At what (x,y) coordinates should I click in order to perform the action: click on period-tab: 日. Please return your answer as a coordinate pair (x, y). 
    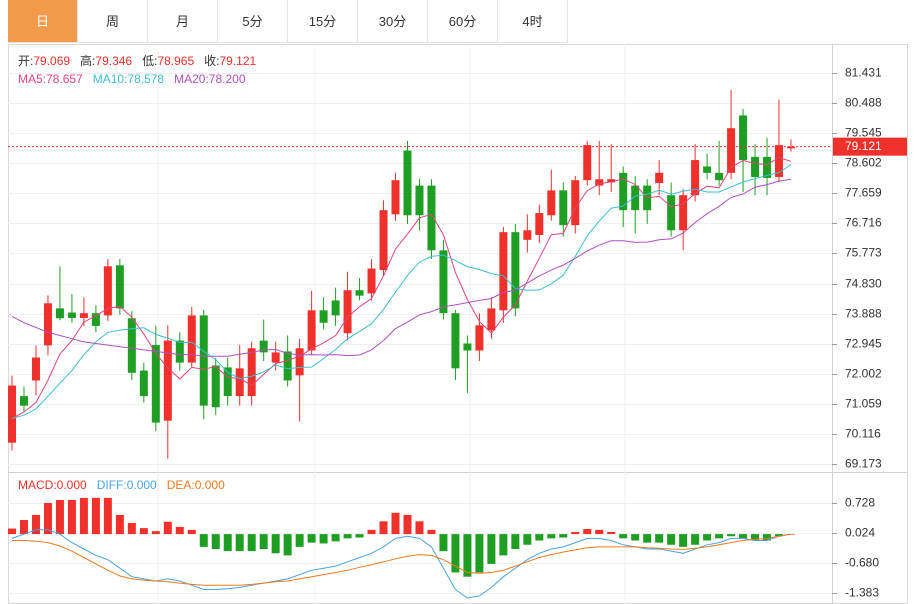
    Looking at the image, I should click on (43, 21).